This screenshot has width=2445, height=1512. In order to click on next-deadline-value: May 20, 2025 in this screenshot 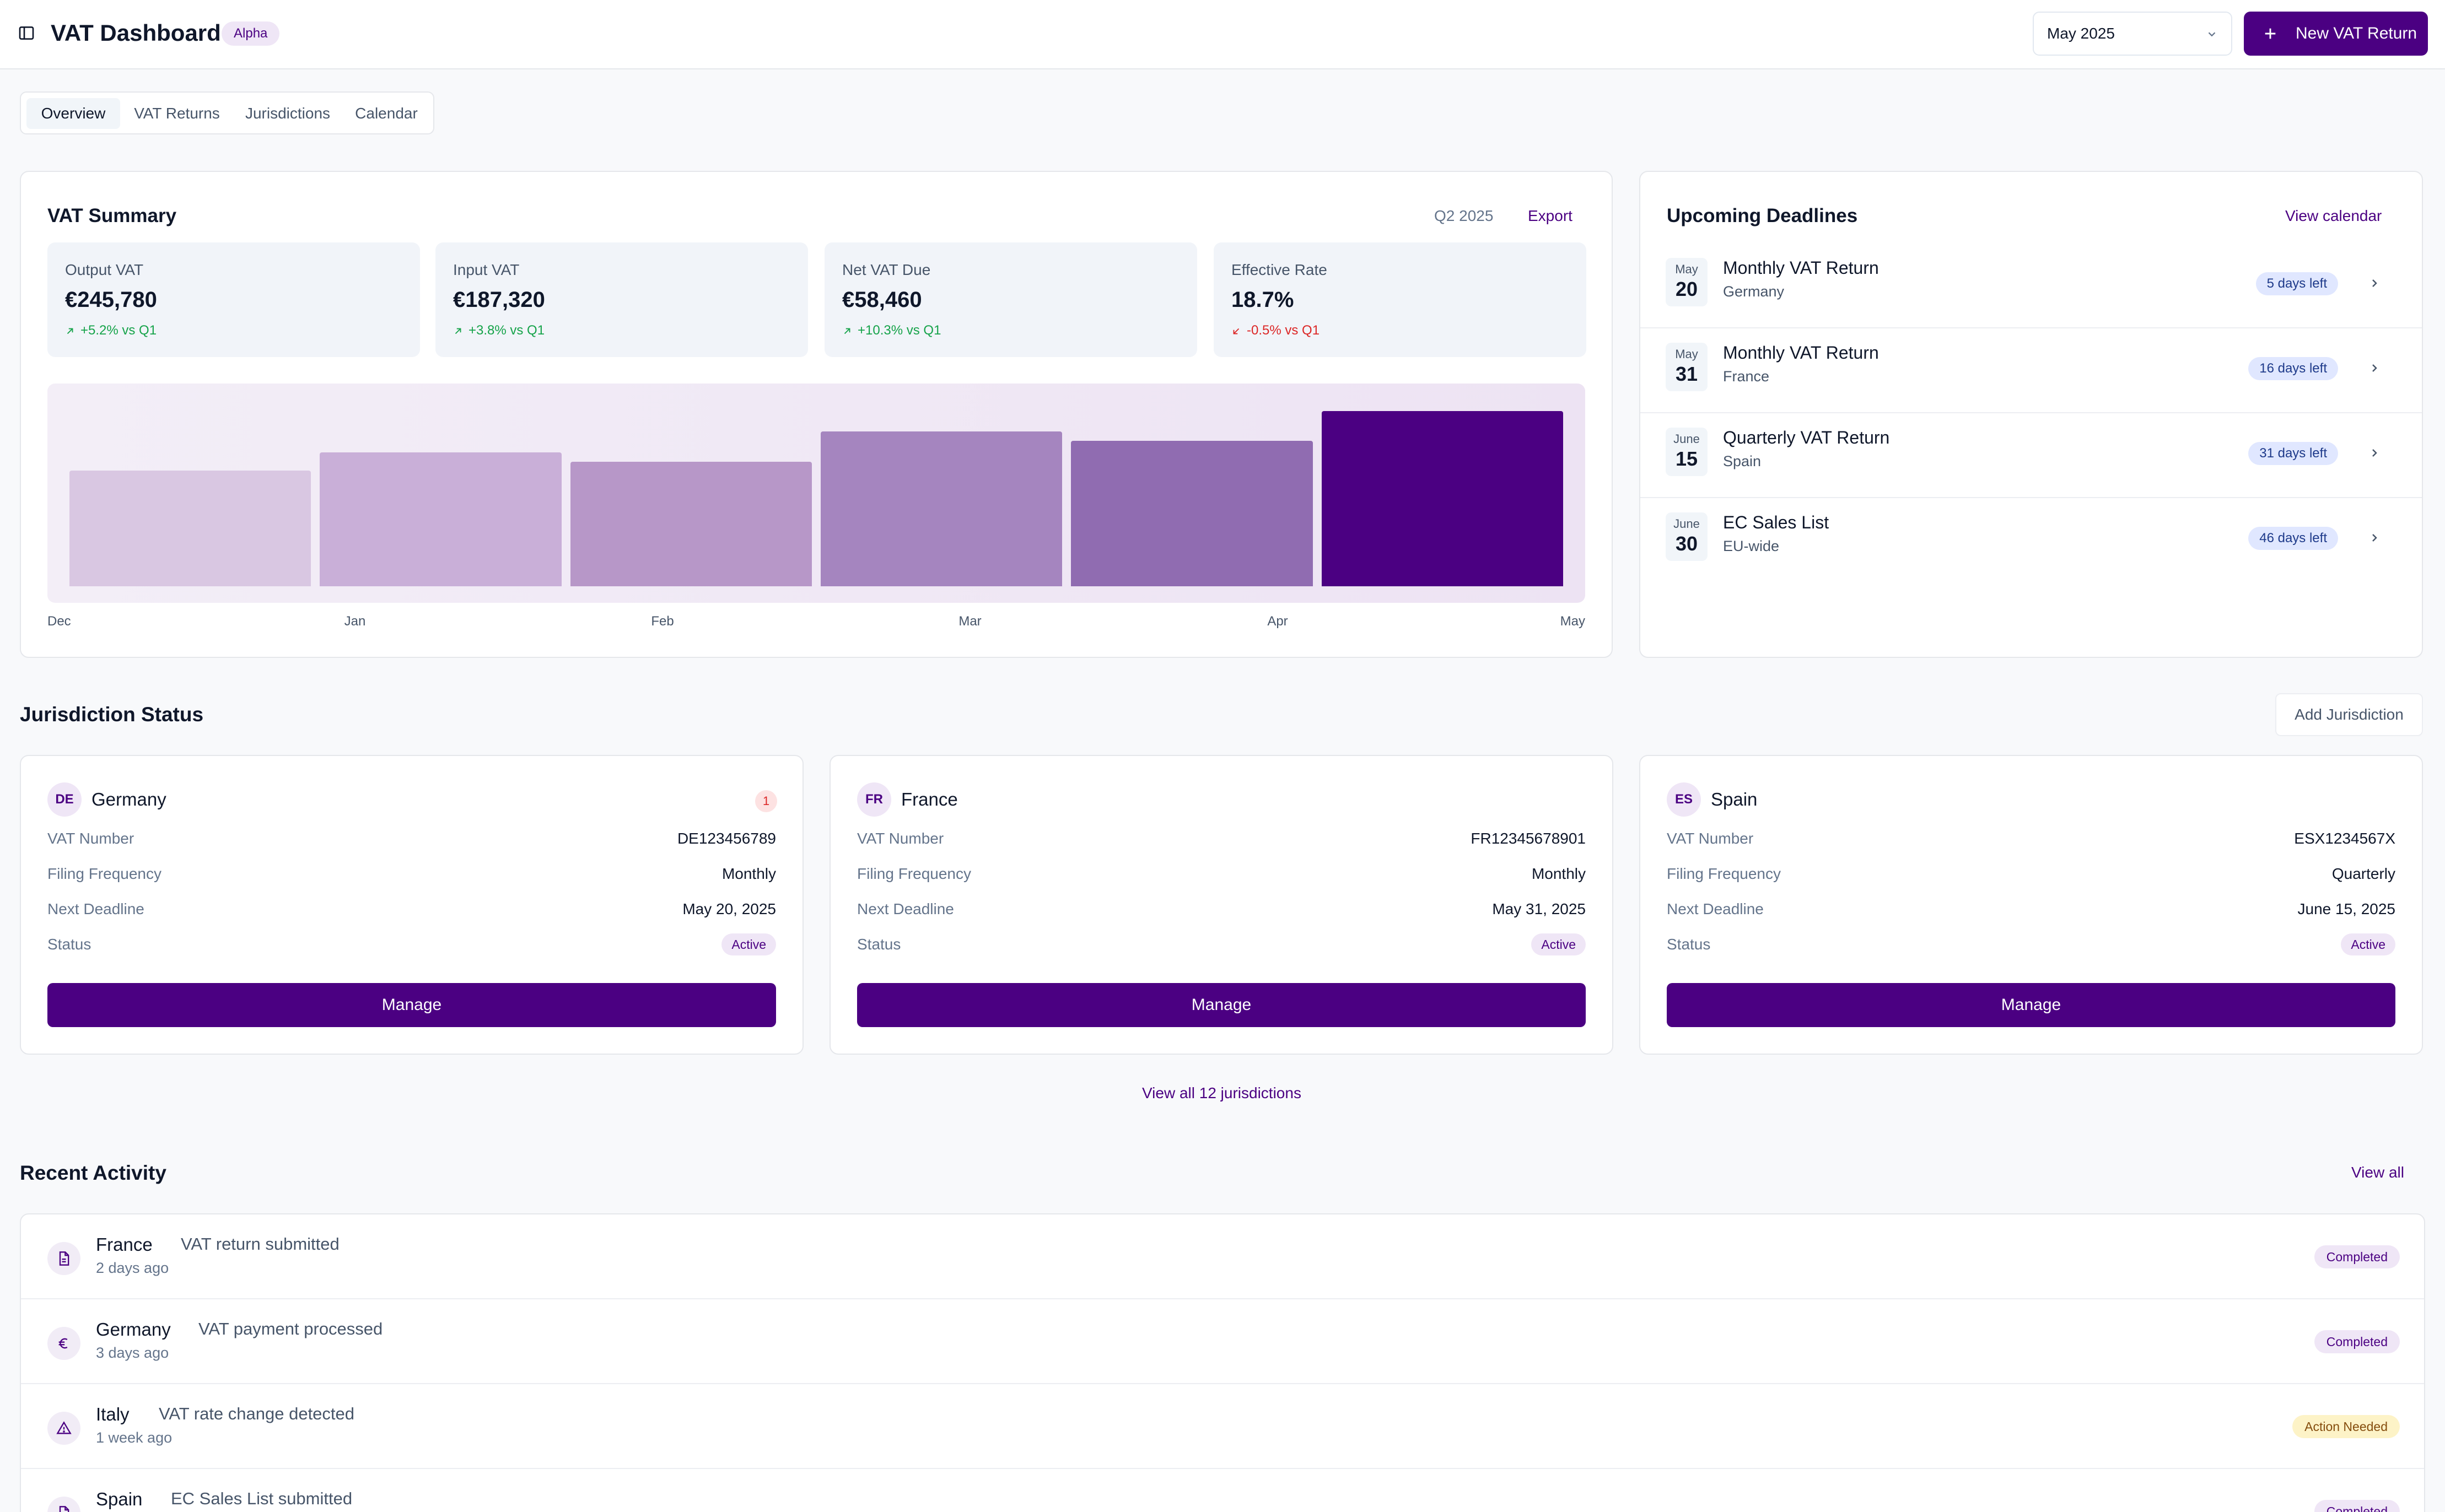, I will do `click(729, 908)`.